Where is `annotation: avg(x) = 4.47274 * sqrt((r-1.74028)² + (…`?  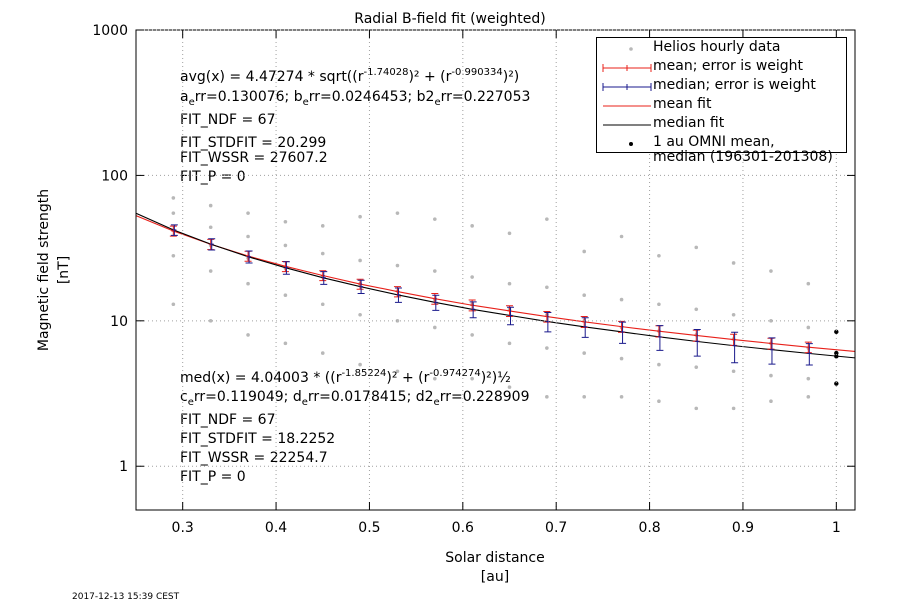 annotation: avg(x) = 4.47274 * sqrt((r-1.74028)² + (… is located at coordinates (349, 76).